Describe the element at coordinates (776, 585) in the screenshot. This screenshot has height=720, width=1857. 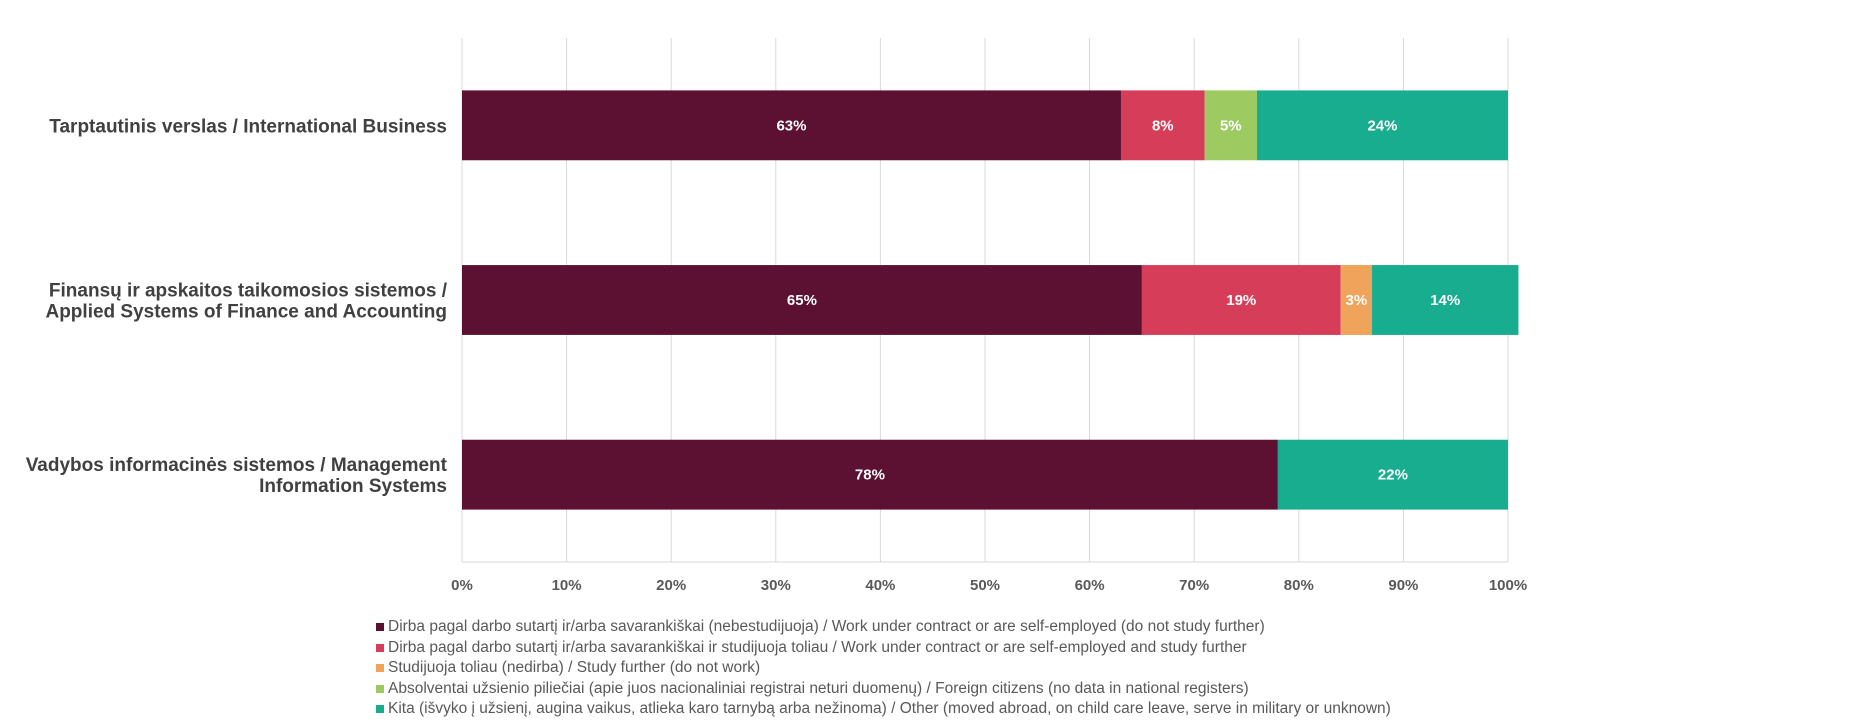
I see `x-tick-label: 30%` at that location.